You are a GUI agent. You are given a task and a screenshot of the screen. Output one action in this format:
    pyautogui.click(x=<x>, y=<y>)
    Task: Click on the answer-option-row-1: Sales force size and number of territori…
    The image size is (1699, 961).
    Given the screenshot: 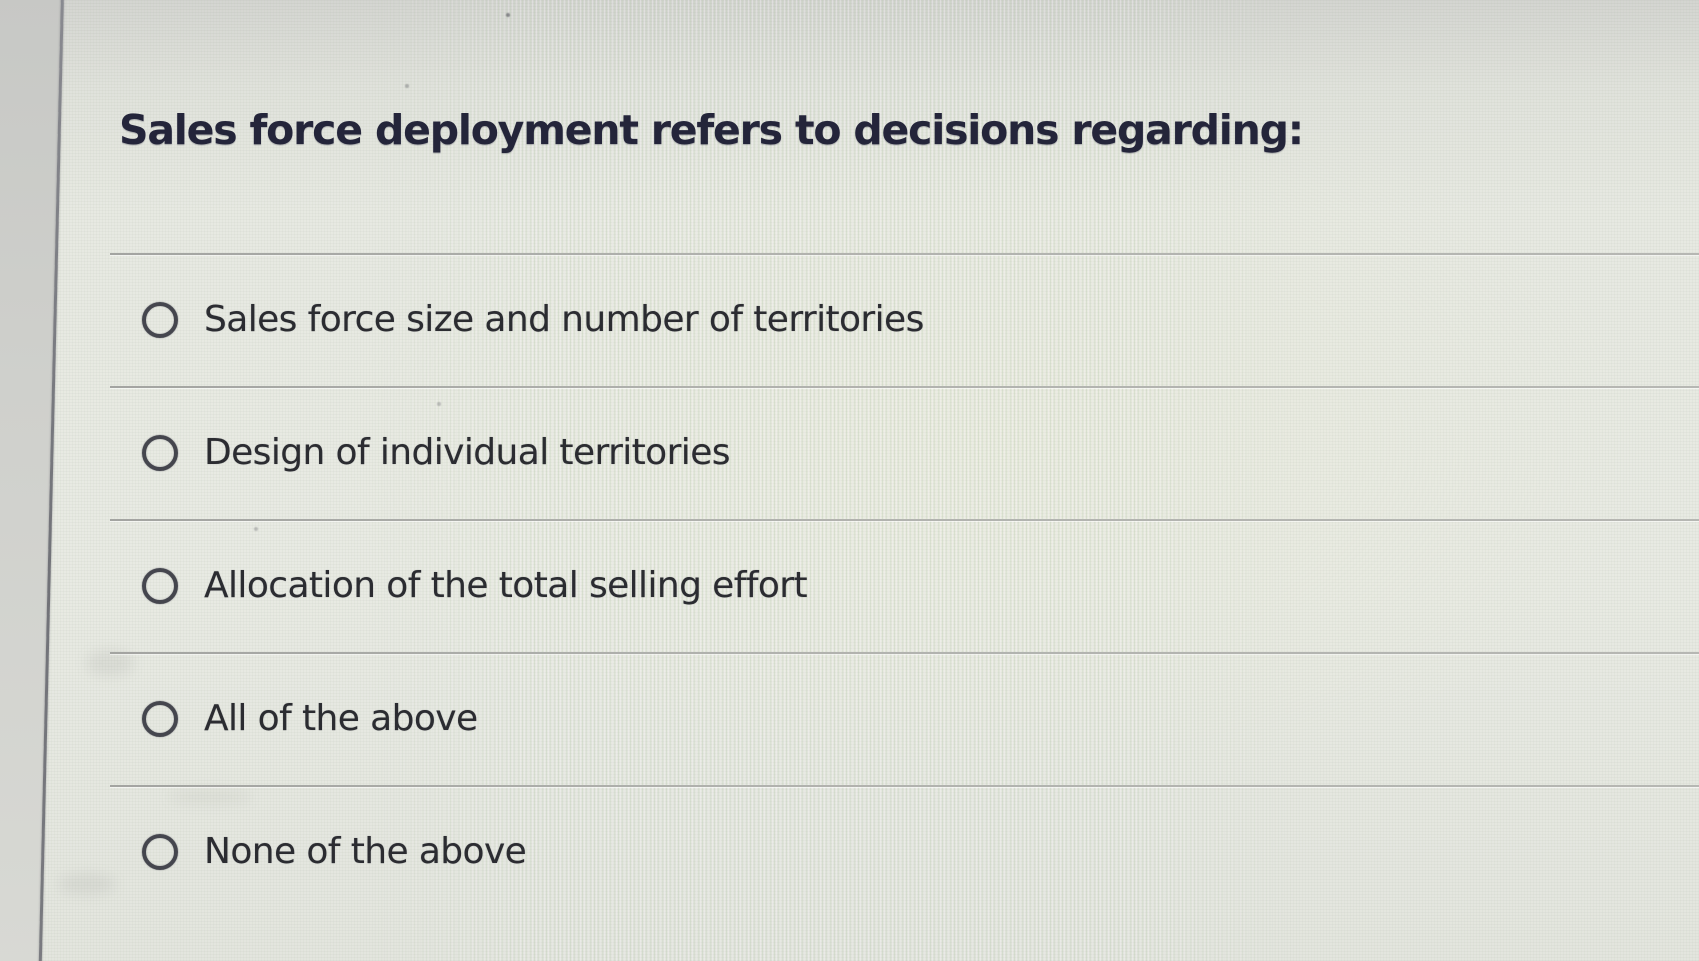 What is the action you would take?
    pyautogui.click(x=904, y=319)
    